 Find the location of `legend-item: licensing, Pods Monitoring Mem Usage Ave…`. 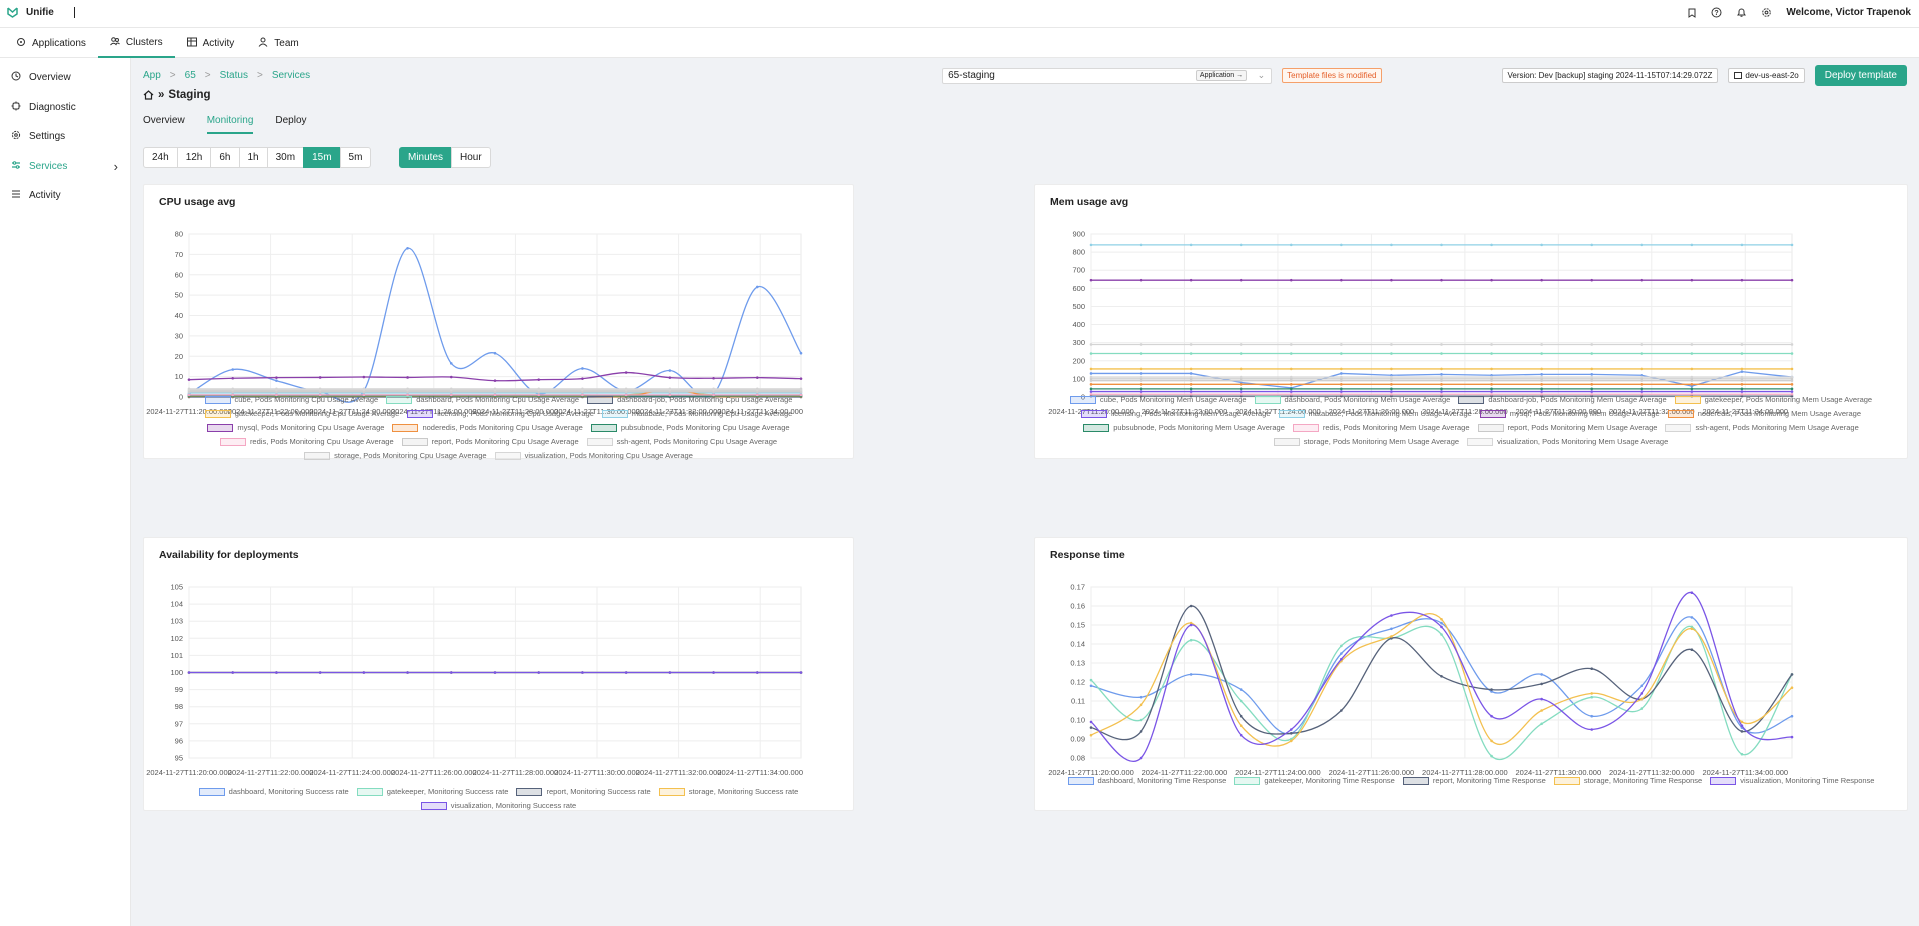

legend-item: licensing, Pods Monitoring Mem Usage Ave… is located at coordinates (1175, 413).